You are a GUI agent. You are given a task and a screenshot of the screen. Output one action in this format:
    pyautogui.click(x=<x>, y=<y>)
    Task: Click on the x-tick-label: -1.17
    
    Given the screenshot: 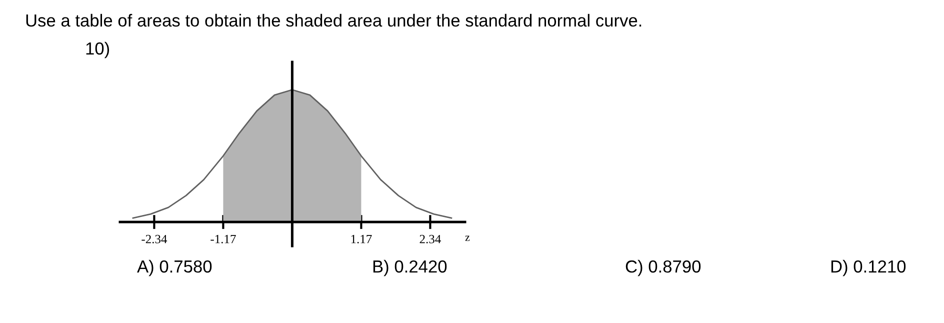 What is the action you would take?
    pyautogui.click(x=223, y=239)
    